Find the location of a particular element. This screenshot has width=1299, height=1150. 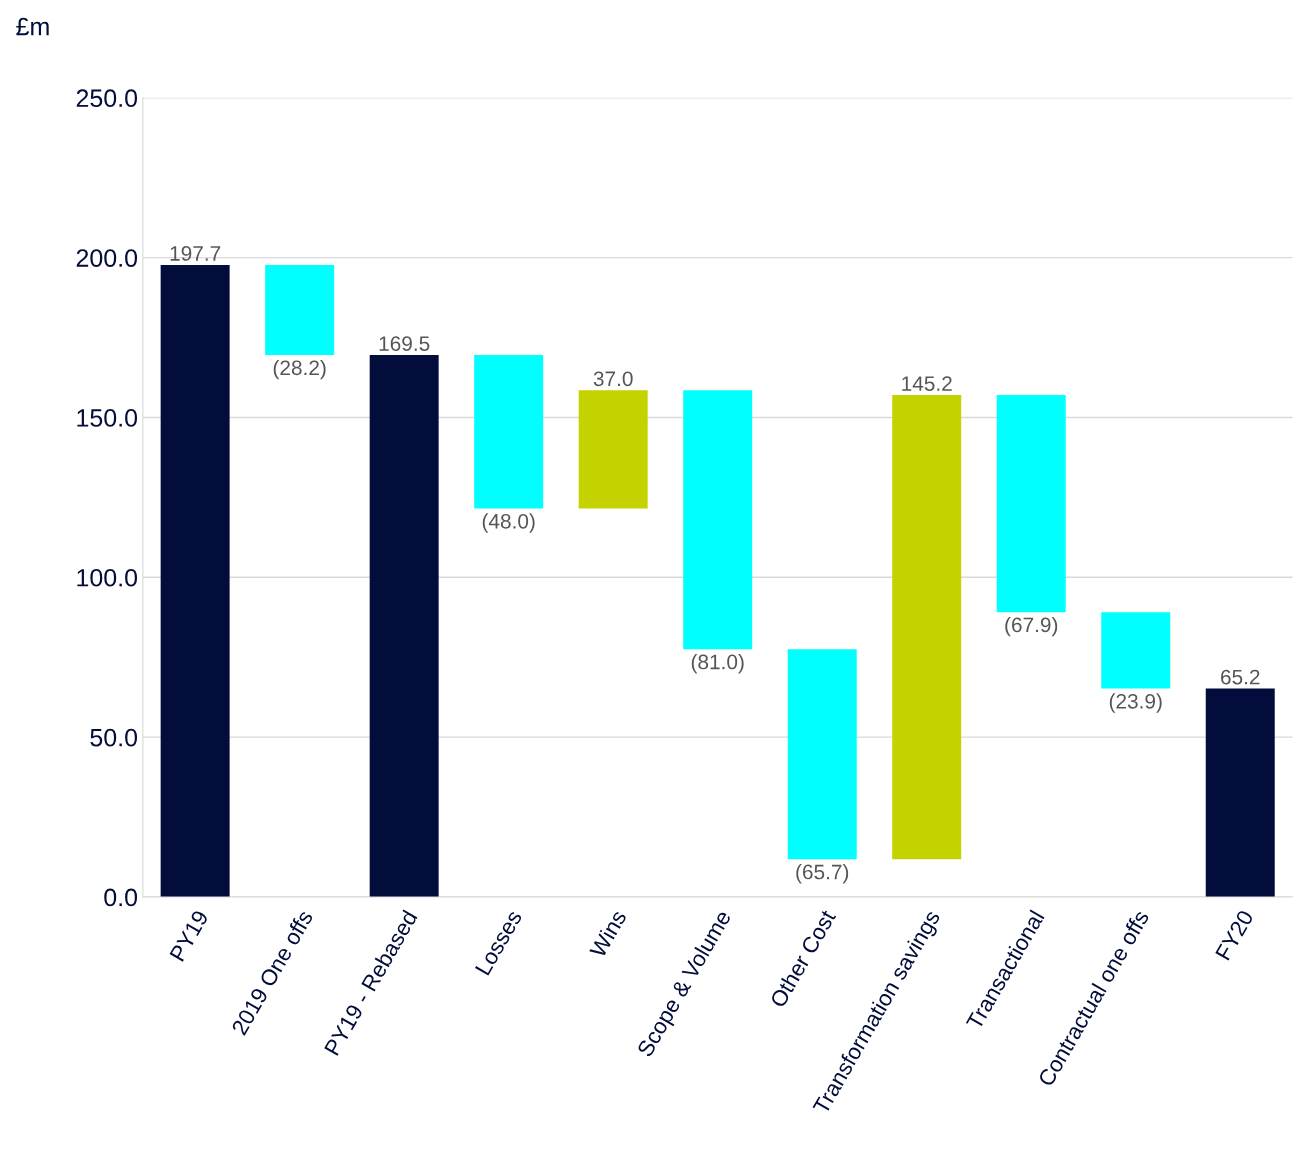

data-label: (81.0) is located at coordinates (717, 664).